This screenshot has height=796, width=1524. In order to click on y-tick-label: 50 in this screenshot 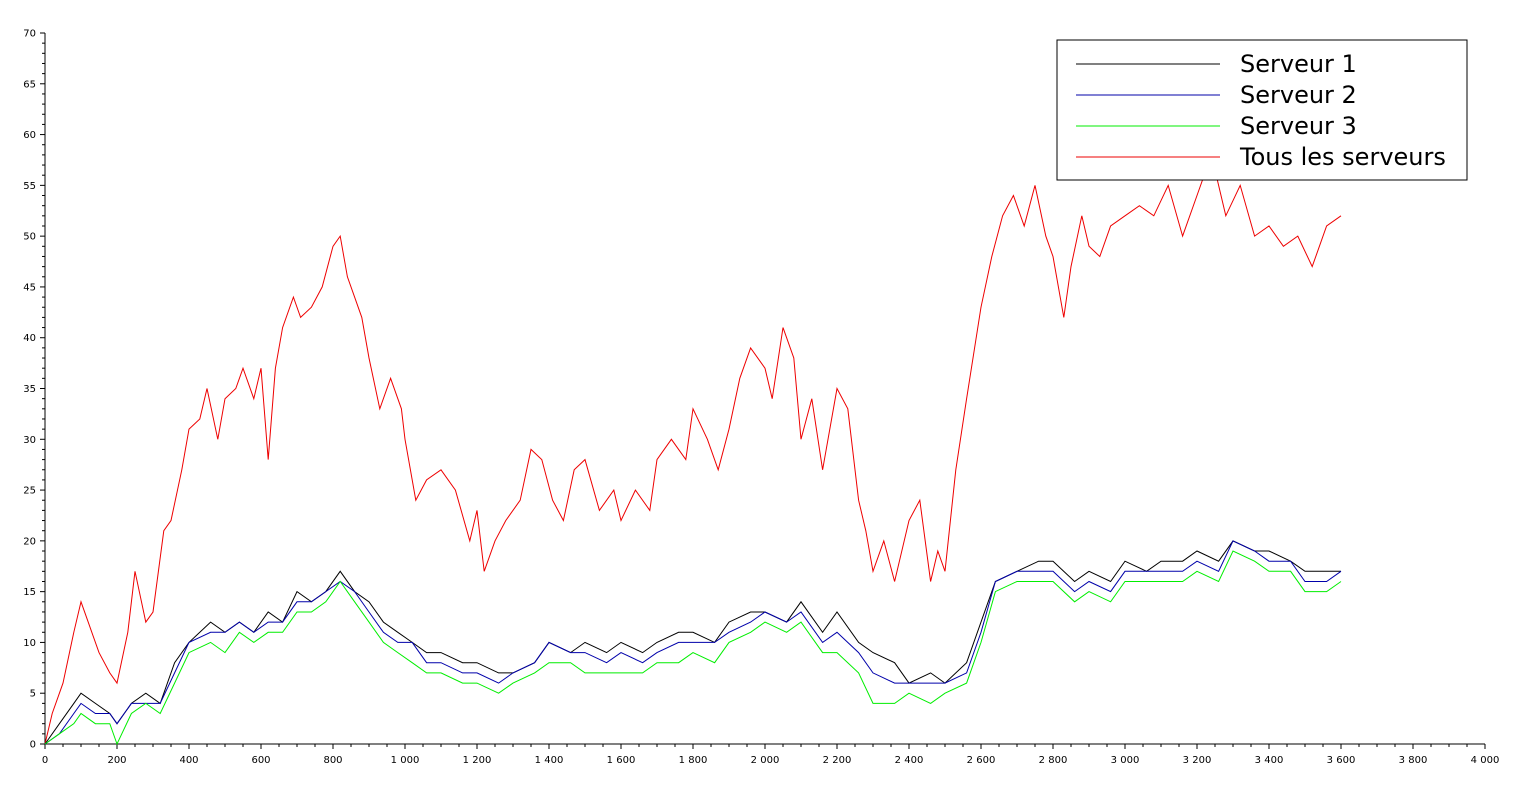, I will do `click(29, 237)`.